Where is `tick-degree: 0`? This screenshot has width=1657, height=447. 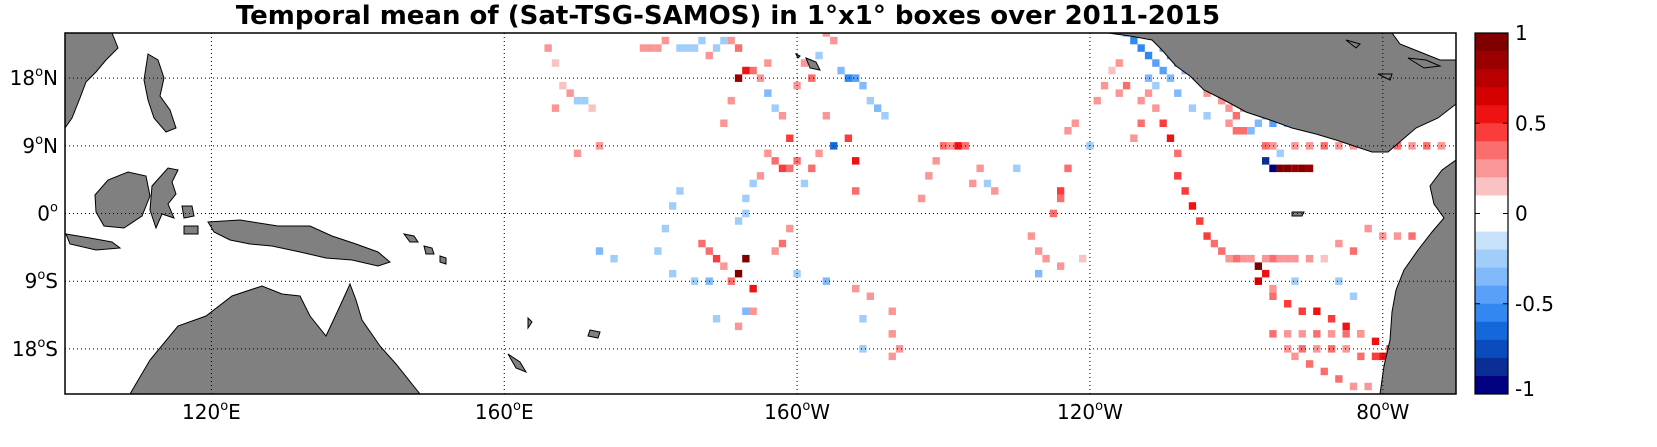
tick-degree: 0 is located at coordinates (43, 214).